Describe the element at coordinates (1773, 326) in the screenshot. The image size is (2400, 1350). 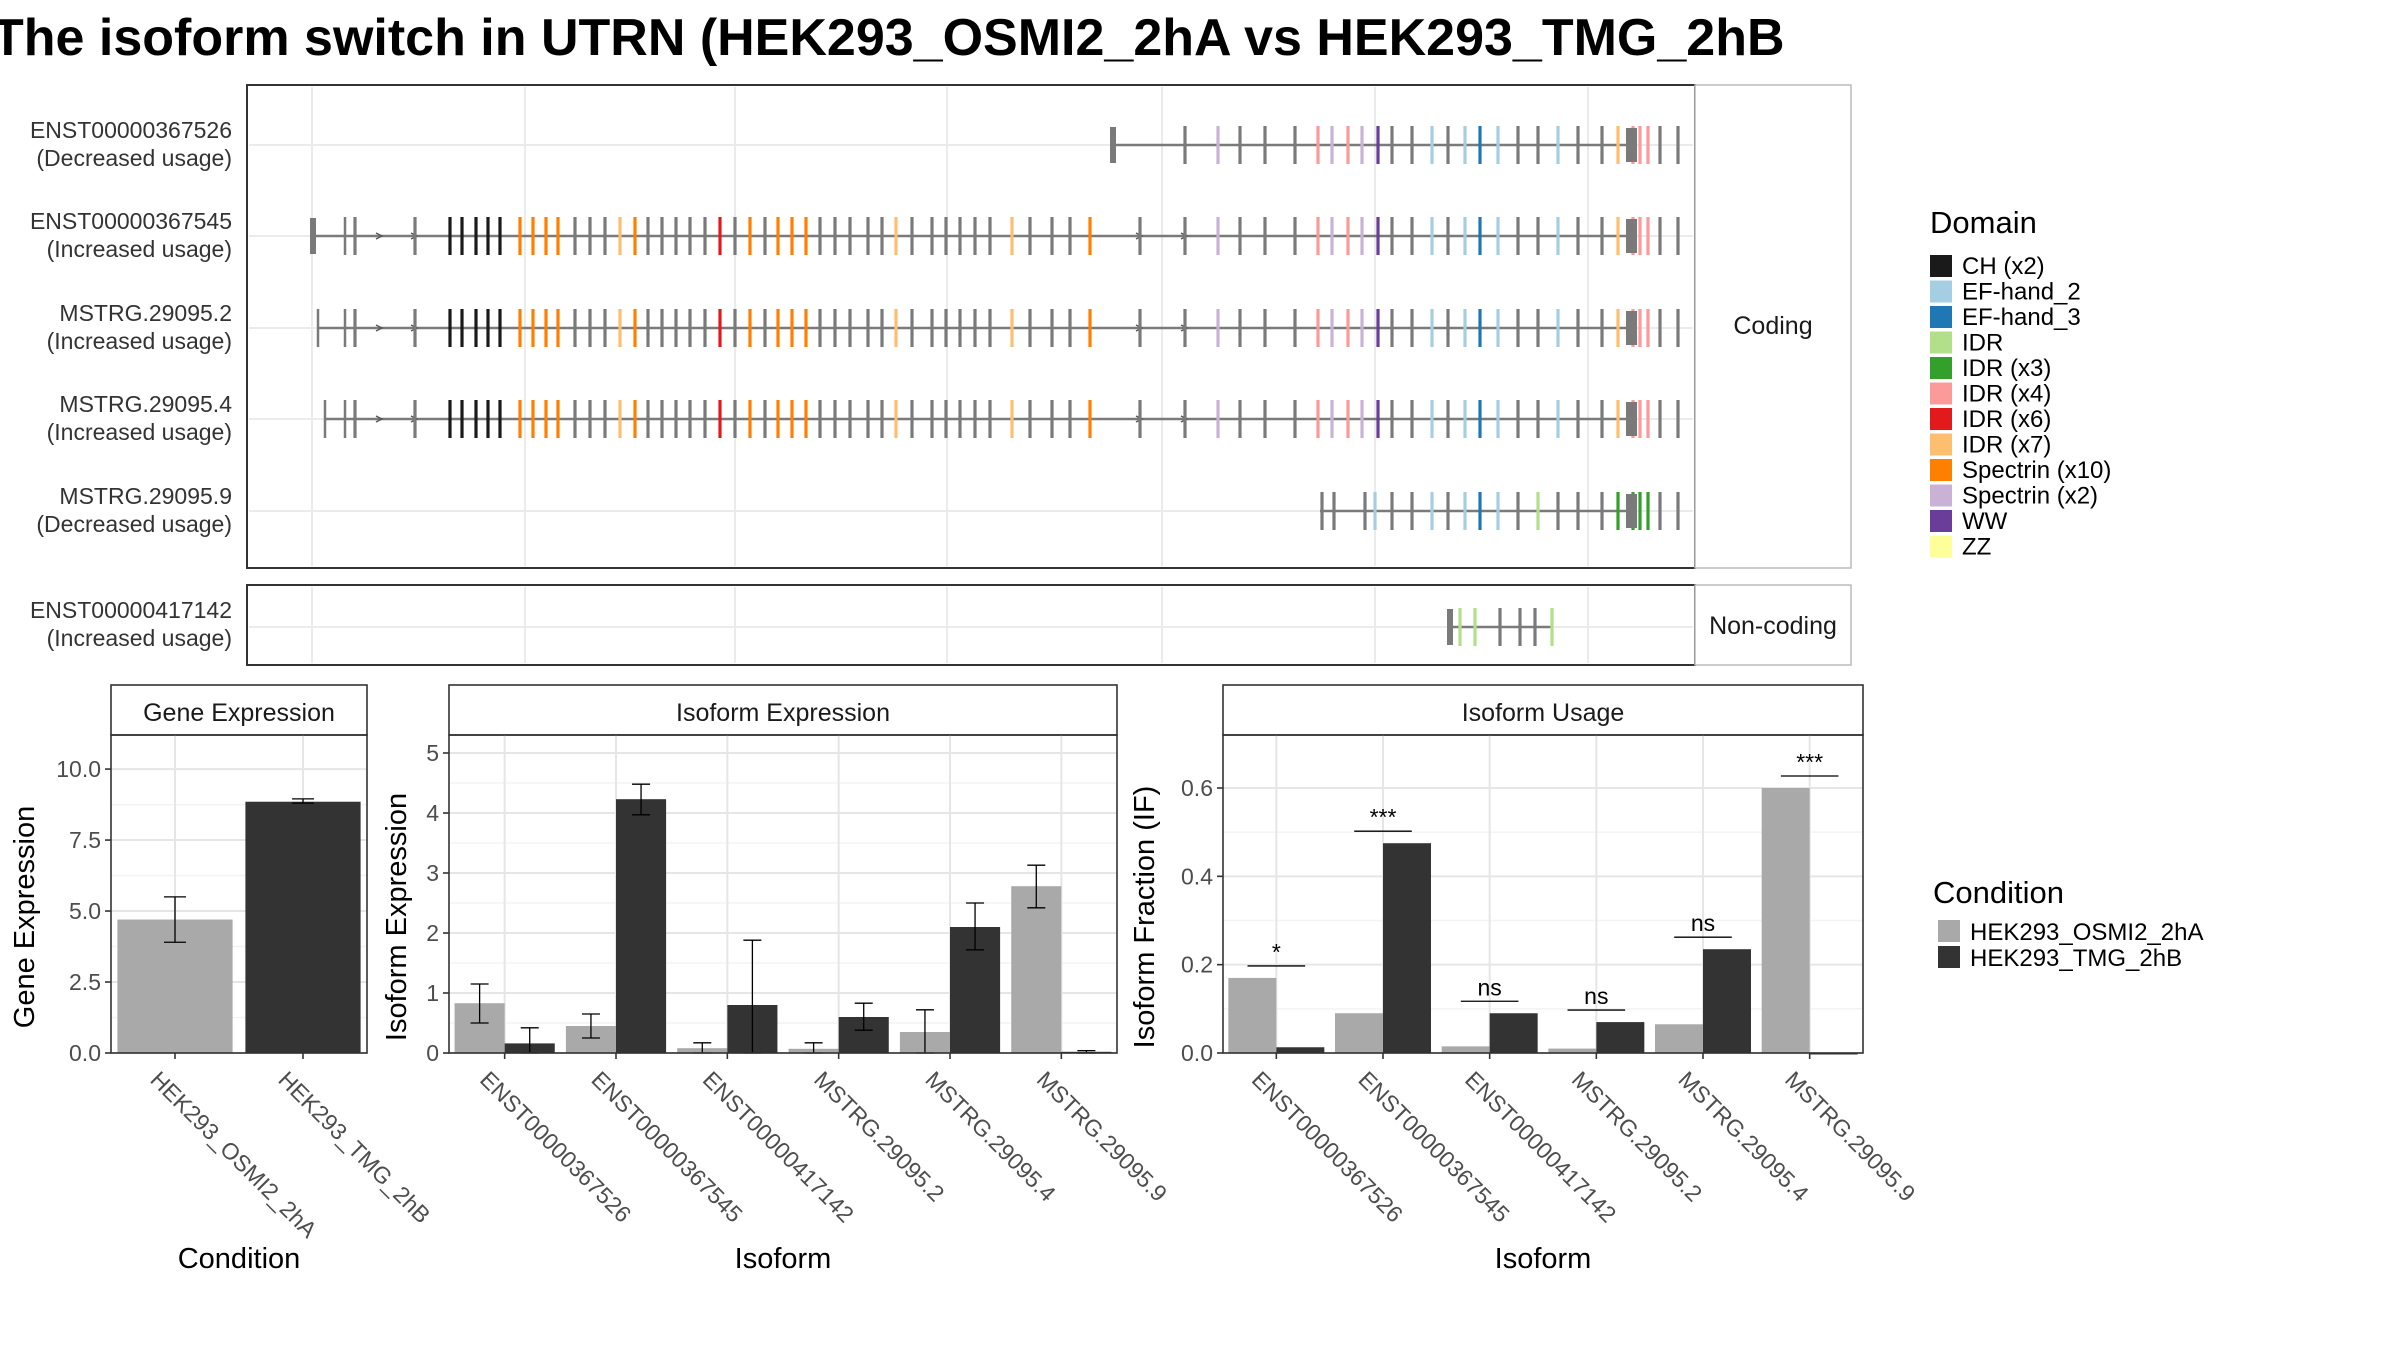
I see `coding-strip` at that location.